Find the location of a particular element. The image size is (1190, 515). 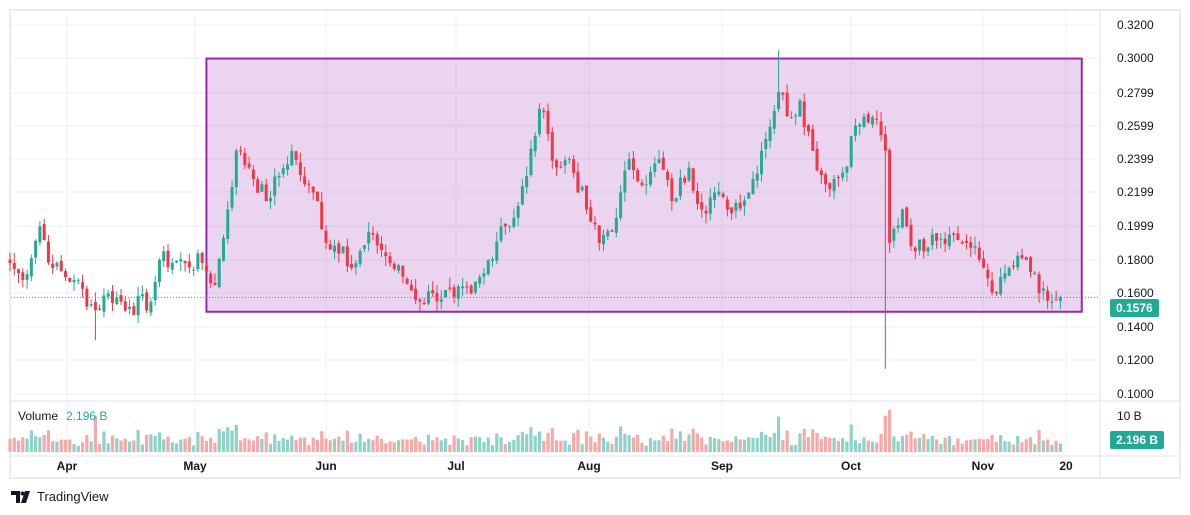

time-tick-label: Apr is located at coordinates (67, 466).